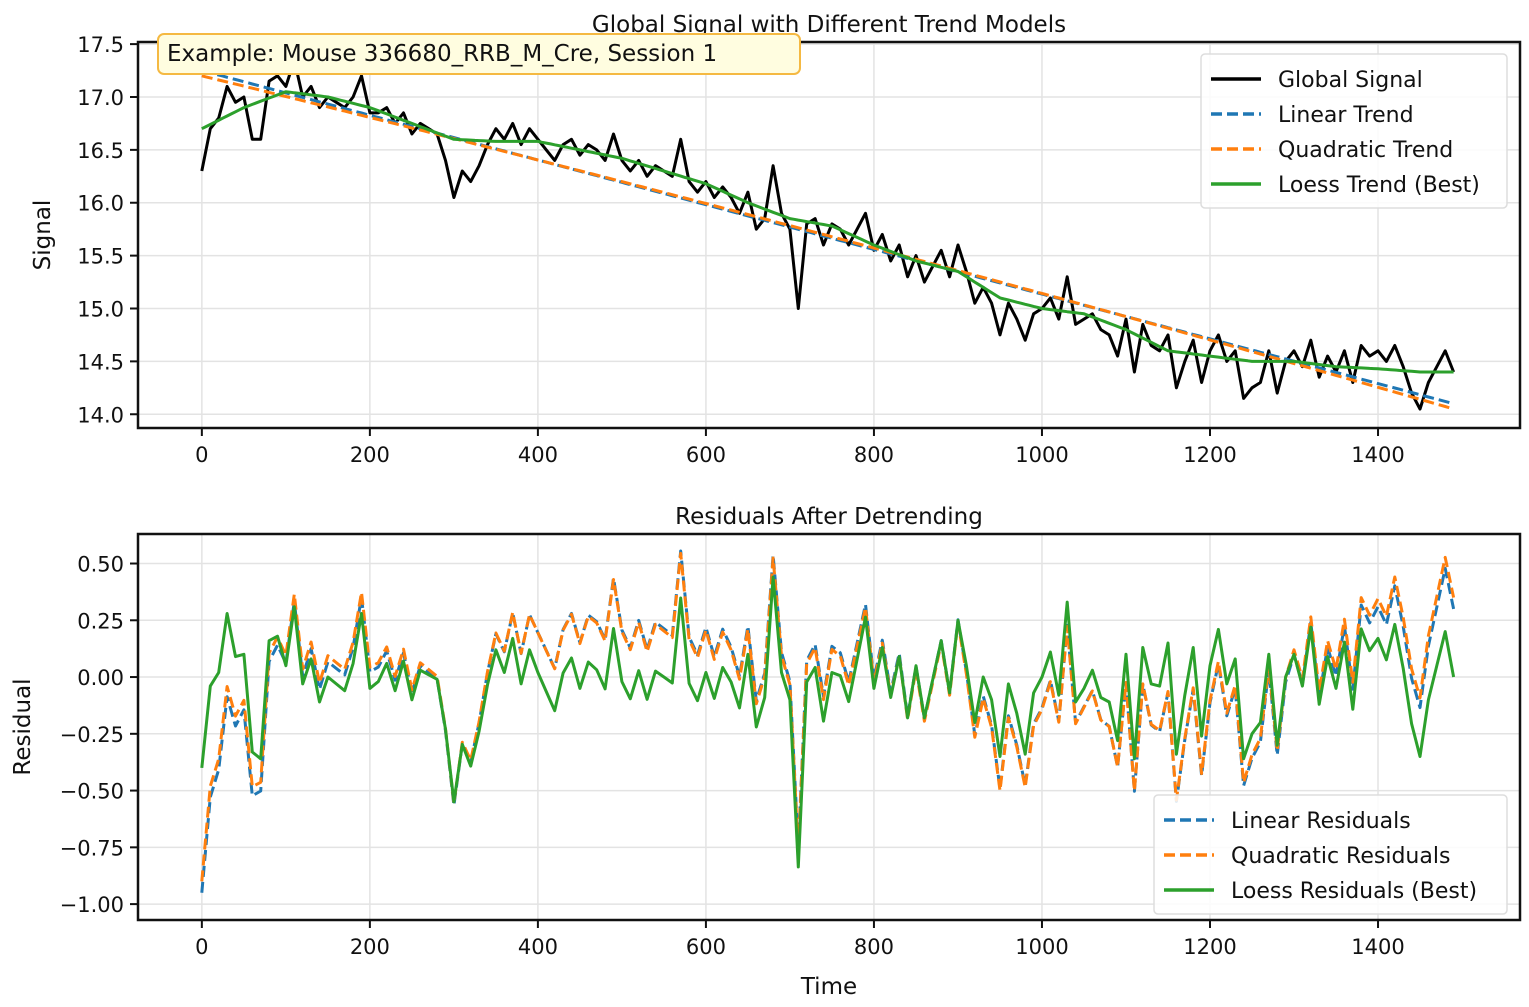 Image resolution: width=1529 pixels, height=1007 pixels. What do you see at coordinates (1354, 891) in the screenshot?
I see `legend-label: Loess Residuals (Best)` at bounding box center [1354, 891].